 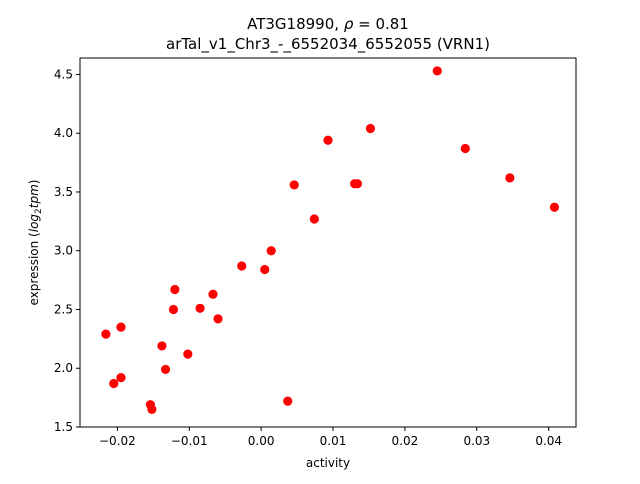 What do you see at coordinates (548, 441) in the screenshot?
I see `x-tick-label: 0.04` at bounding box center [548, 441].